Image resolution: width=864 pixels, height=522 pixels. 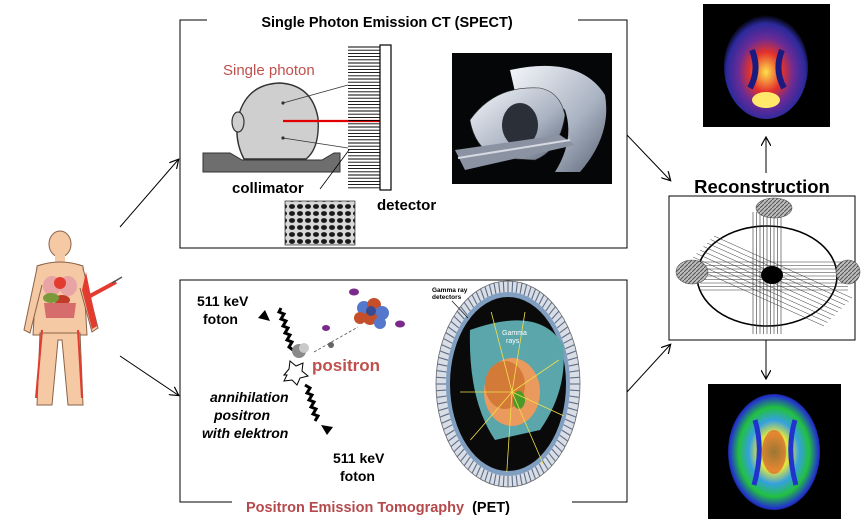 What do you see at coordinates (514, 333) in the screenshot?
I see `gamma-label-1: Gamma` at bounding box center [514, 333].